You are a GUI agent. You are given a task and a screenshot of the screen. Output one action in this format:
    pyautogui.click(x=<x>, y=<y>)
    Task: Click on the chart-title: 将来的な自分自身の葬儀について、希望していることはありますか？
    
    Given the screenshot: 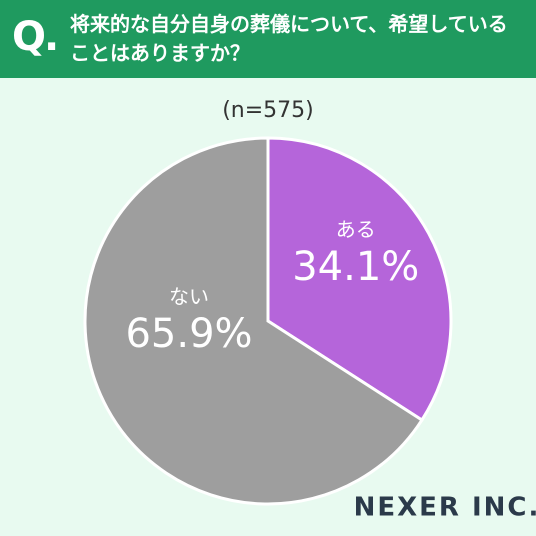 What is the action you would take?
    pyautogui.click(x=289, y=38)
    